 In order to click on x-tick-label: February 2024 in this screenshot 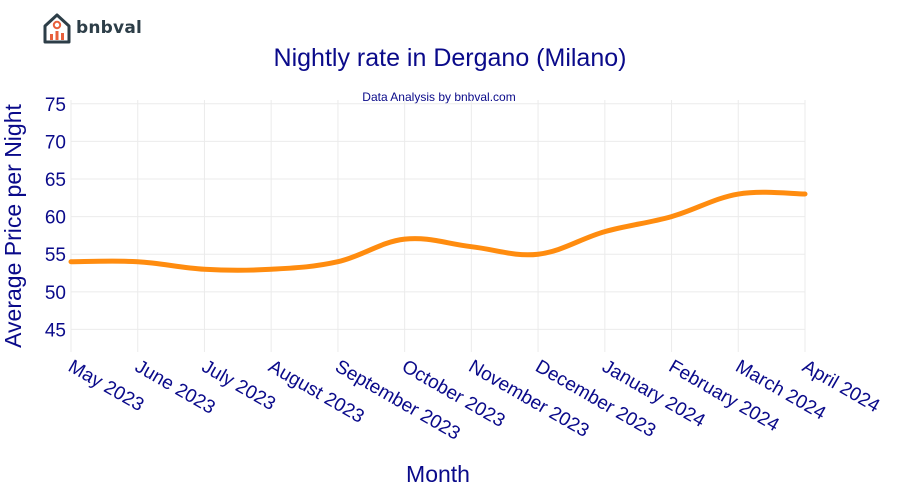, I will do `click(724, 396)`.